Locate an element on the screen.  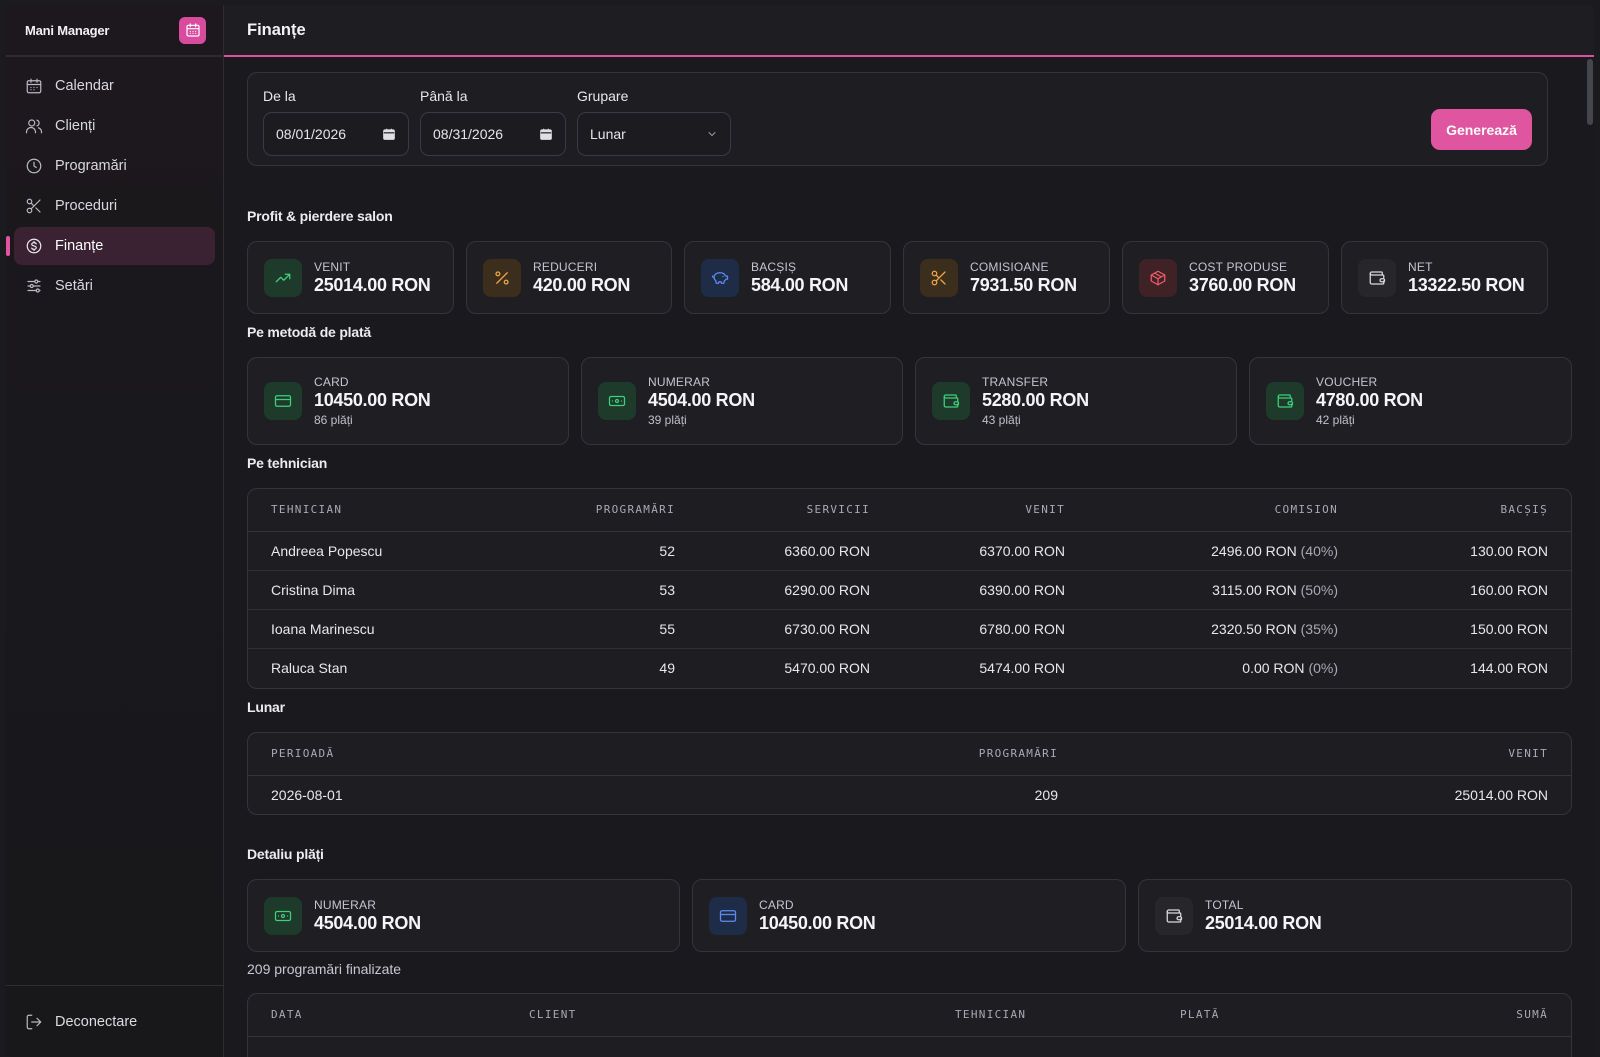
scissors-icon is located at coordinates (33, 206).